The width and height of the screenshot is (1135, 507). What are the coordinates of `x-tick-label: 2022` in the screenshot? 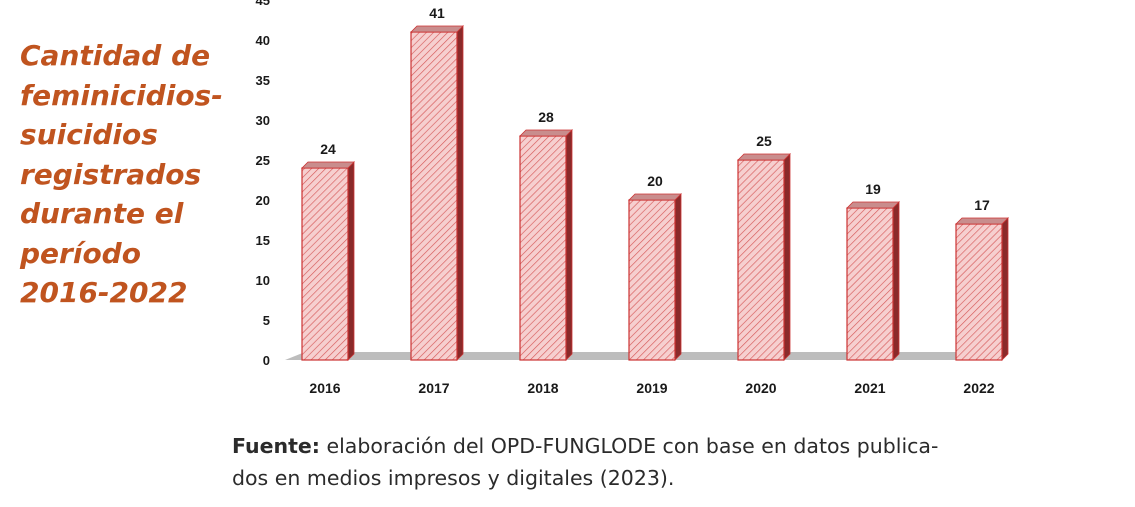 It's located at (978, 388).